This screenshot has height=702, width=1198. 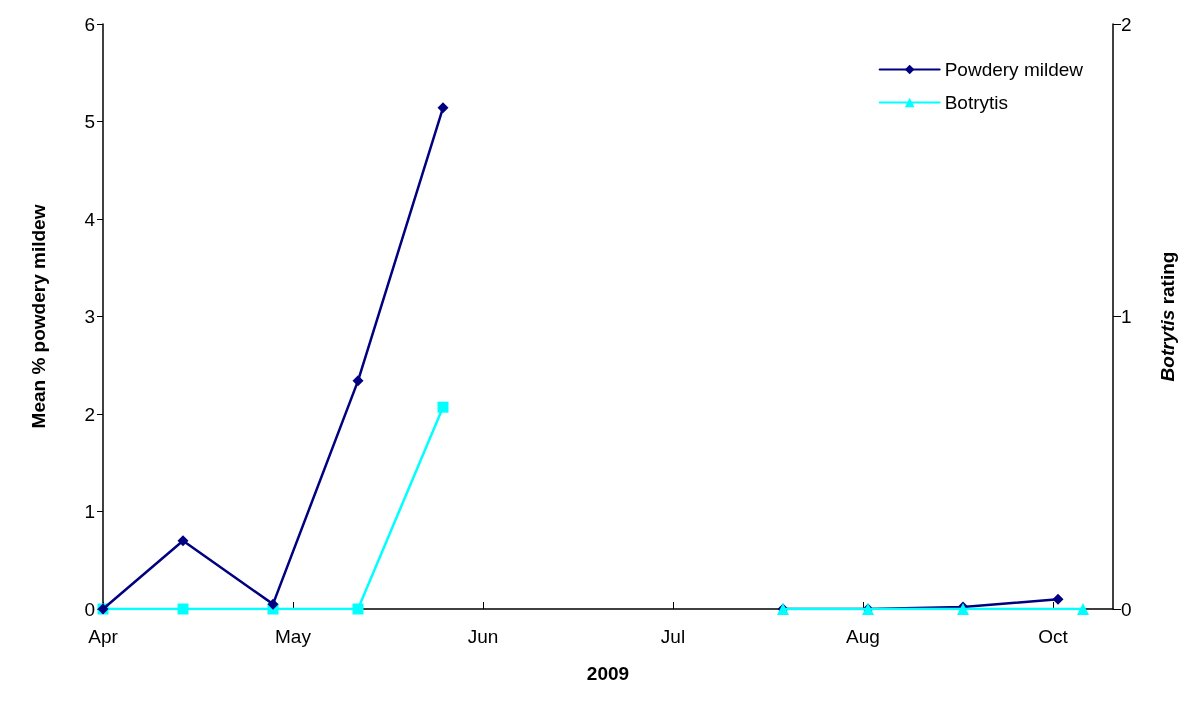 I want to click on x-tick-label: Jun, so click(x=483, y=636).